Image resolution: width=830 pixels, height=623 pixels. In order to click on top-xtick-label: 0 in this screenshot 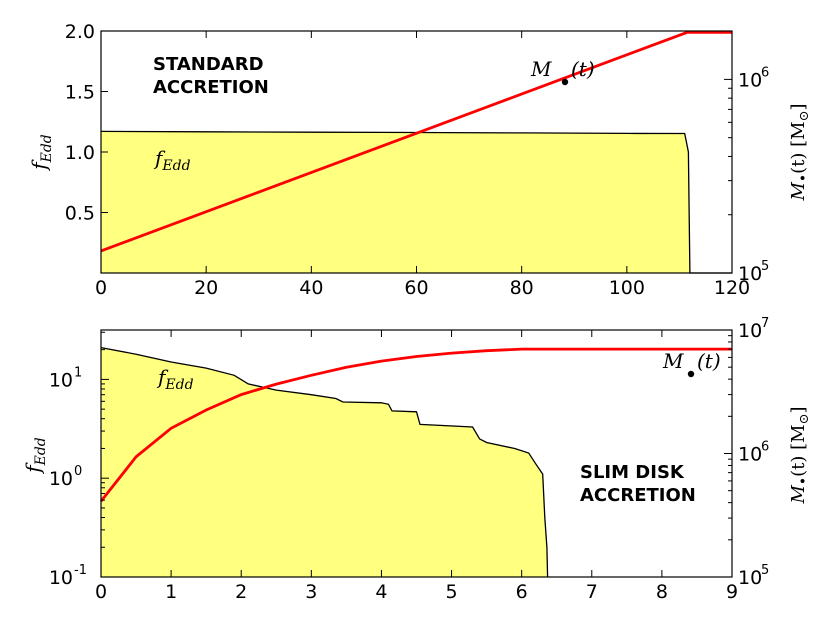, I will do `click(101, 288)`.